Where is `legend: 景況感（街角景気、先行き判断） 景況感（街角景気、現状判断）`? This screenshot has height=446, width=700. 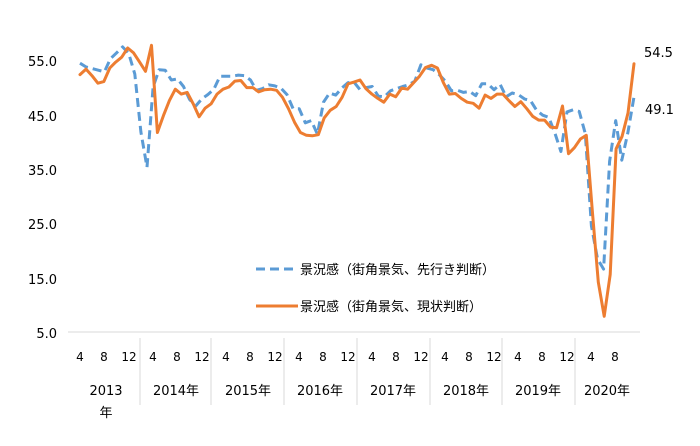 legend: 景況感（街角景気、先行き判断） 景況感（街角景気、現状判断） is located at coordinates (397, 288).